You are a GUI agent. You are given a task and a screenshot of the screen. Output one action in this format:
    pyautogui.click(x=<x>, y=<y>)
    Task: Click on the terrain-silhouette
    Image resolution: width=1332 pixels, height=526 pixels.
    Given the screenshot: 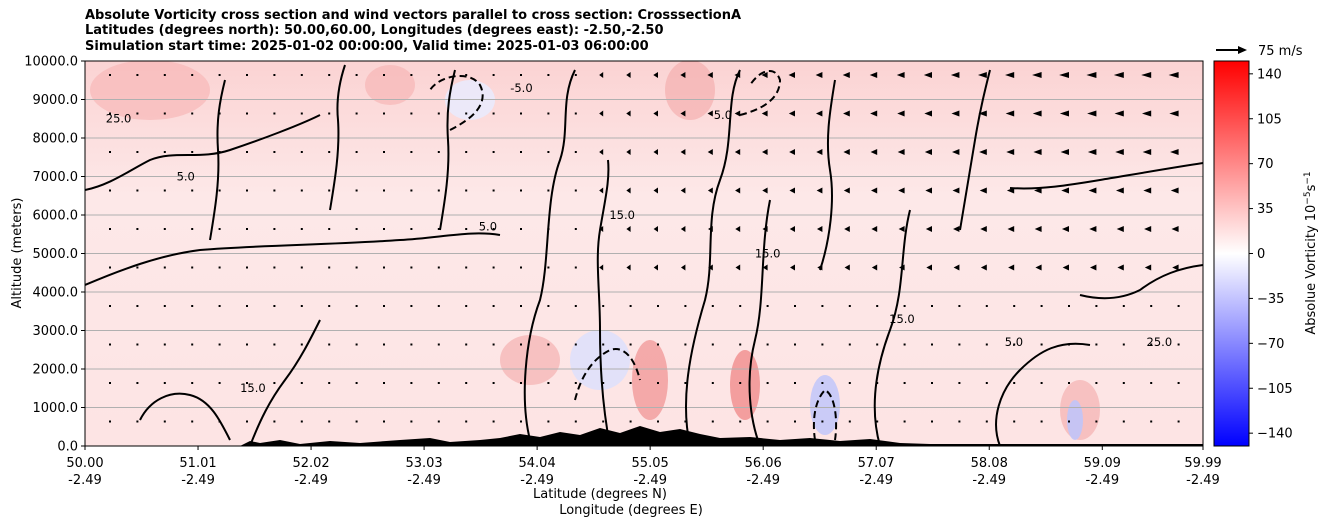 What is the action you would take?
    pyautogui.click(x=644, y=436)
    